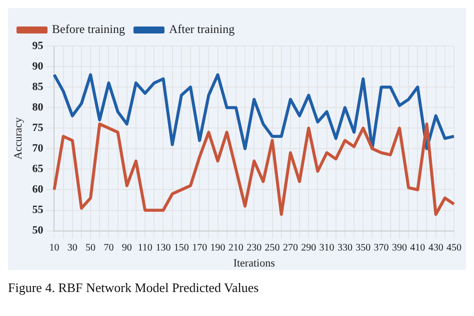 The height and width of the screenshot is (316, 474). What do you see at coordinates (38, 128) in the screenshot?
I see `y-tick-label: 75` at bounding box center [38, 128].